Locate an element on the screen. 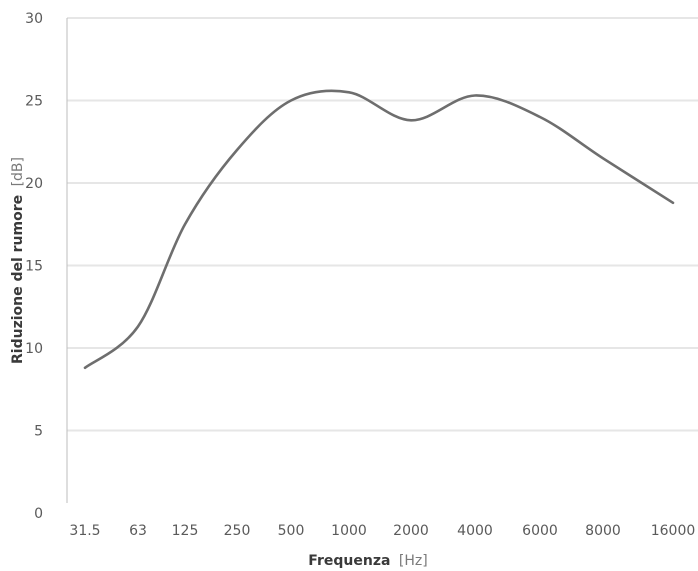 This screenshot has width=698, height=571. y-axis-title: Riduzione del rumore [dB] is located at coordinates (18, 260).